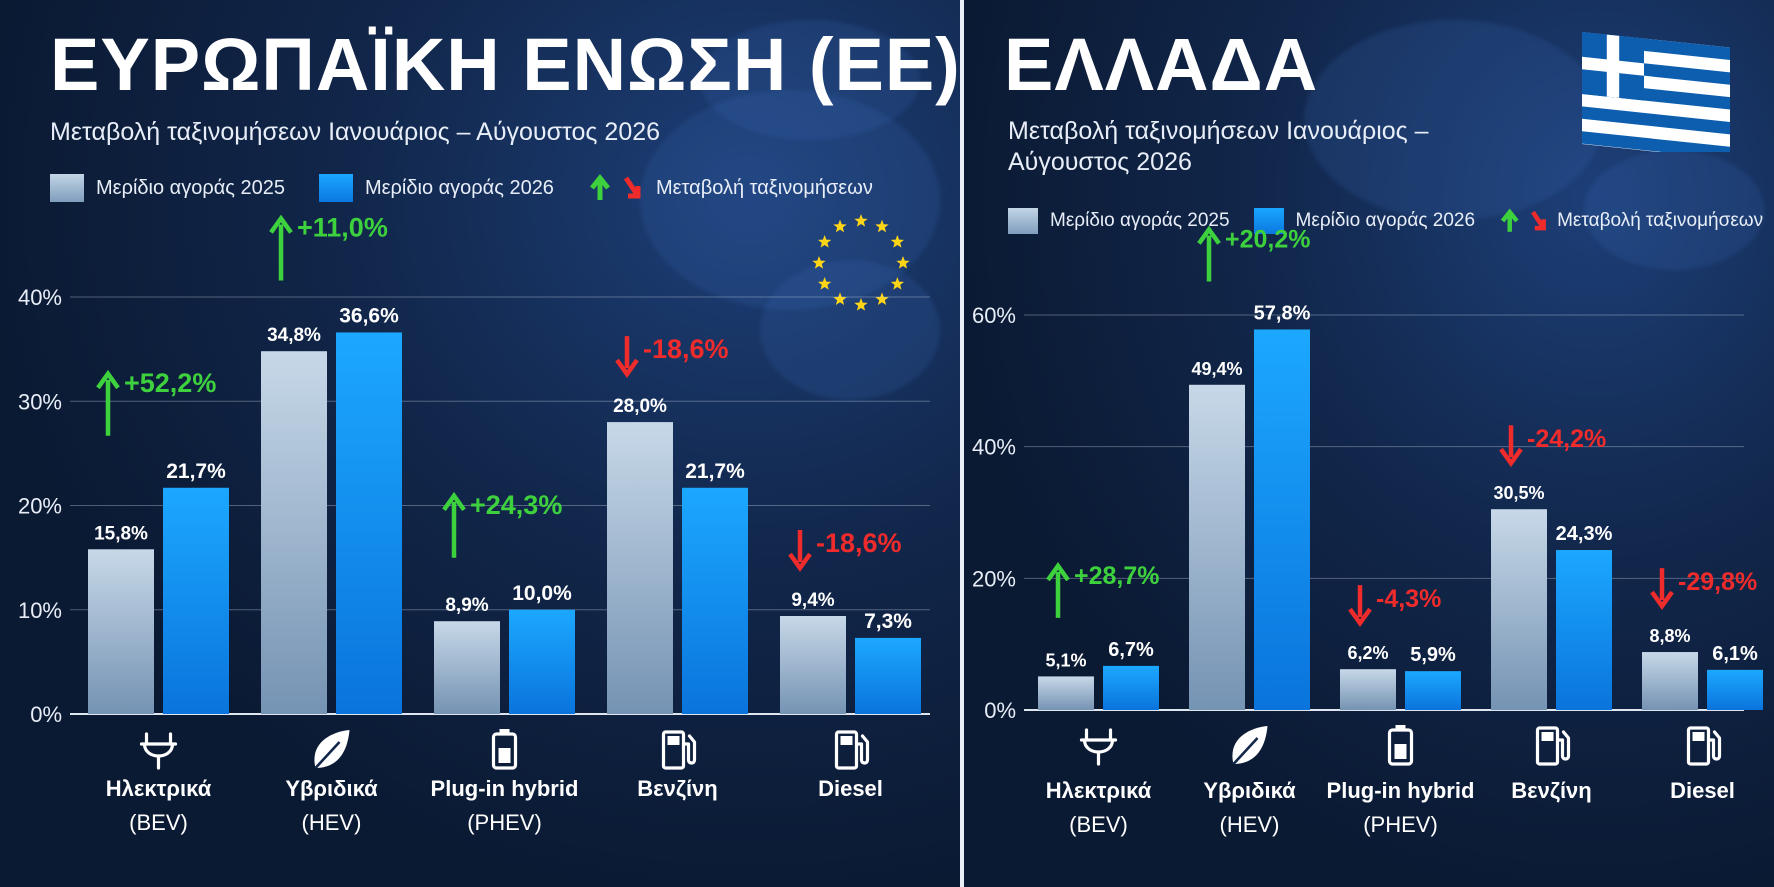 This screenshot has height=887, width=1774. I want to click on data-label-2025: 15,8%, so click(121, 533).